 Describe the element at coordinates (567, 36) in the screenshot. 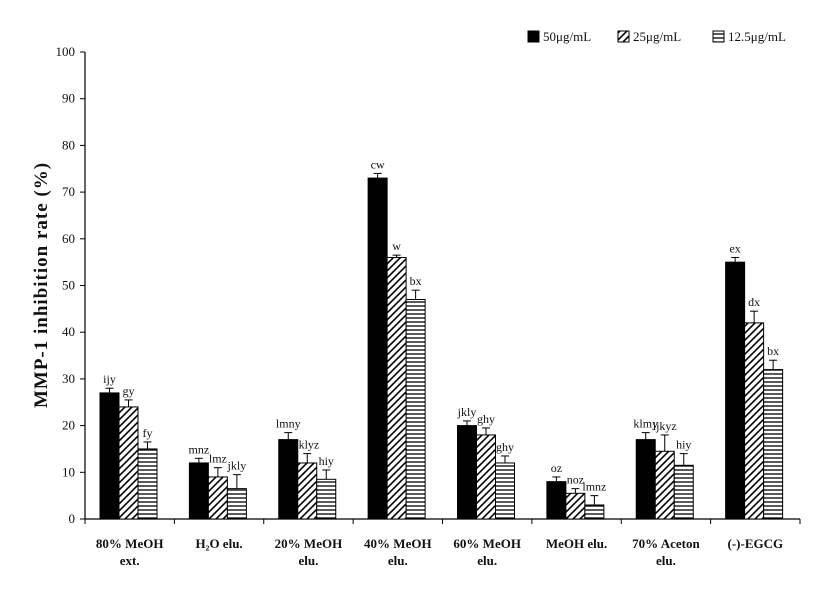

I see `legend-label: 50μg/mL` at that location.